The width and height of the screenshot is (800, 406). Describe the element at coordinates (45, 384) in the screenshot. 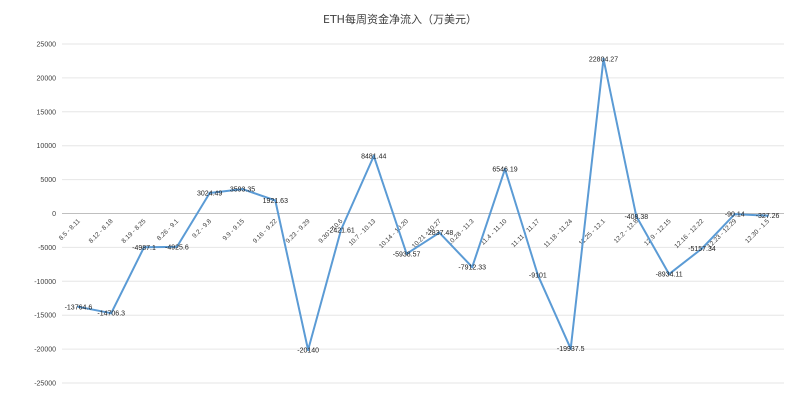

I see `y-tick-label: -25000` at that location.